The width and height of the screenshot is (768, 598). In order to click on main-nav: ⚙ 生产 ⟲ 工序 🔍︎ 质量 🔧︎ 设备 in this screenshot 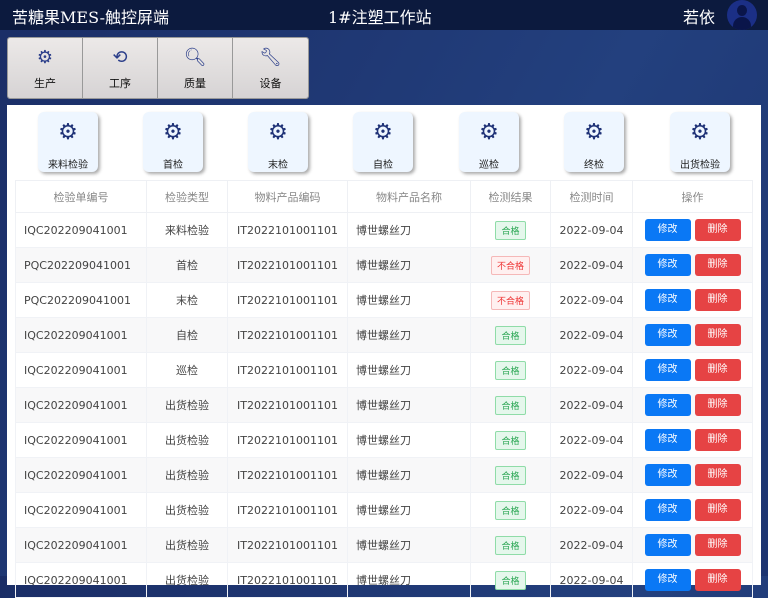, I will do `click(158, 68)`.